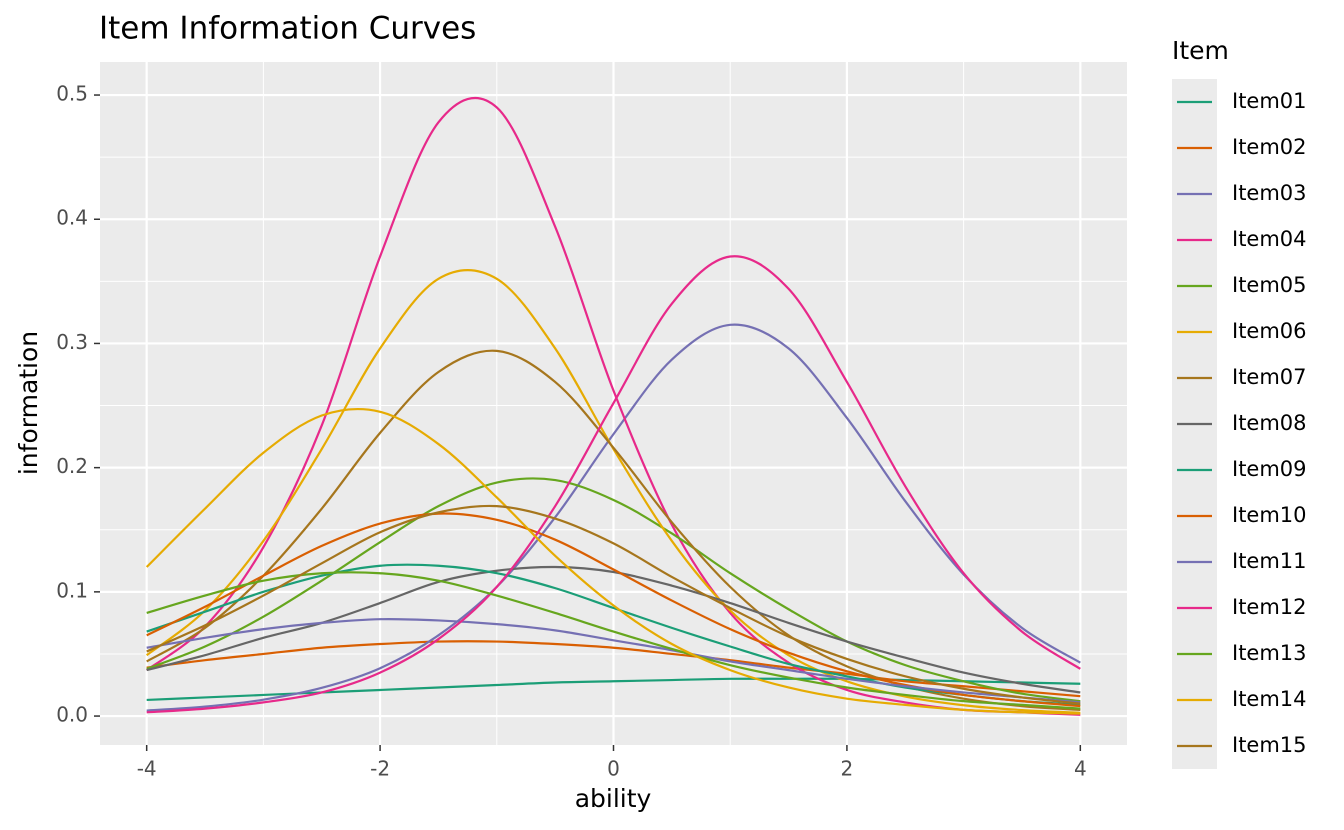 This screenshot has width=1344, height=830. I want to click on legend-label: Item12, so click(1269, 607).